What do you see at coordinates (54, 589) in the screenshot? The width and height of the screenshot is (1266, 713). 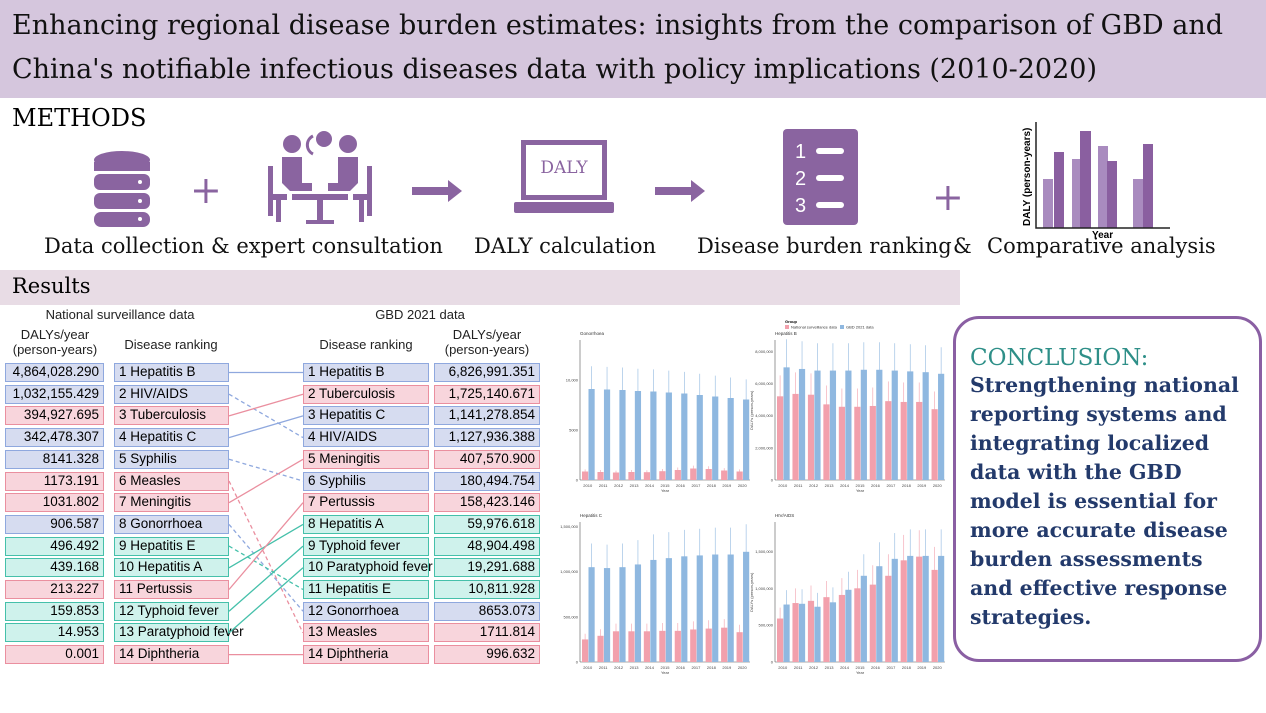 I see `national-dalys-cell: 213.227` at bounding box center [54, 589].